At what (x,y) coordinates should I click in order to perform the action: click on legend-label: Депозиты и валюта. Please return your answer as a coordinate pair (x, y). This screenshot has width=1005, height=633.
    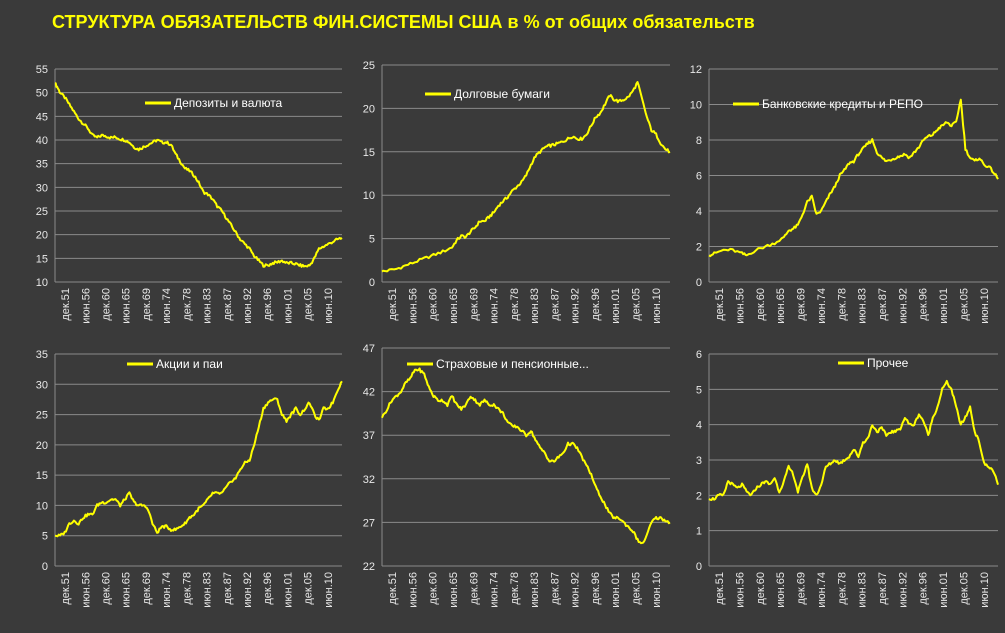
    Looking at the image, I should click on (228, 103).